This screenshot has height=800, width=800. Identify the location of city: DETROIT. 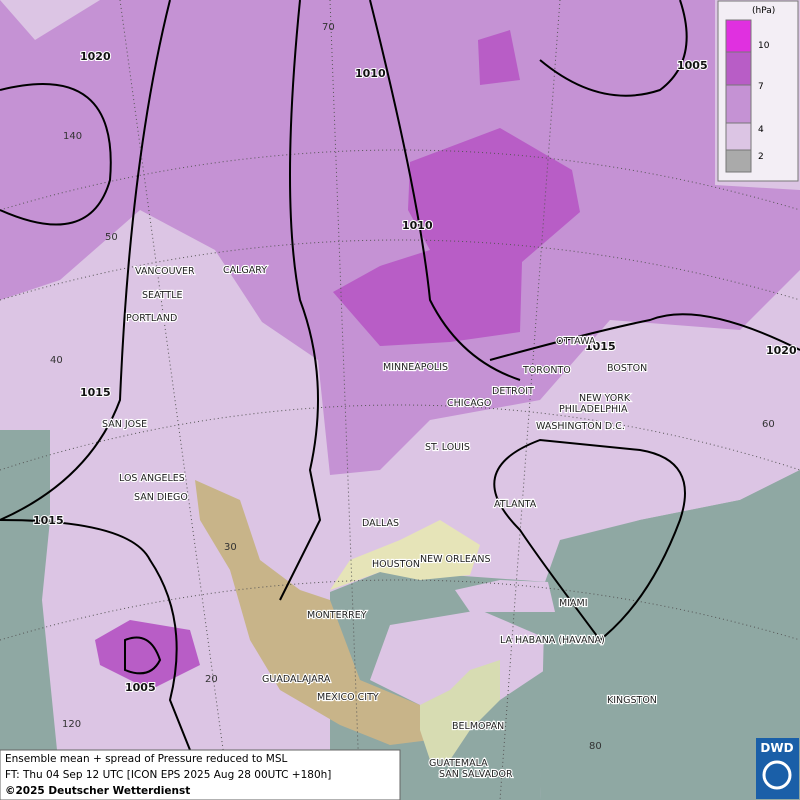
(513, 391).